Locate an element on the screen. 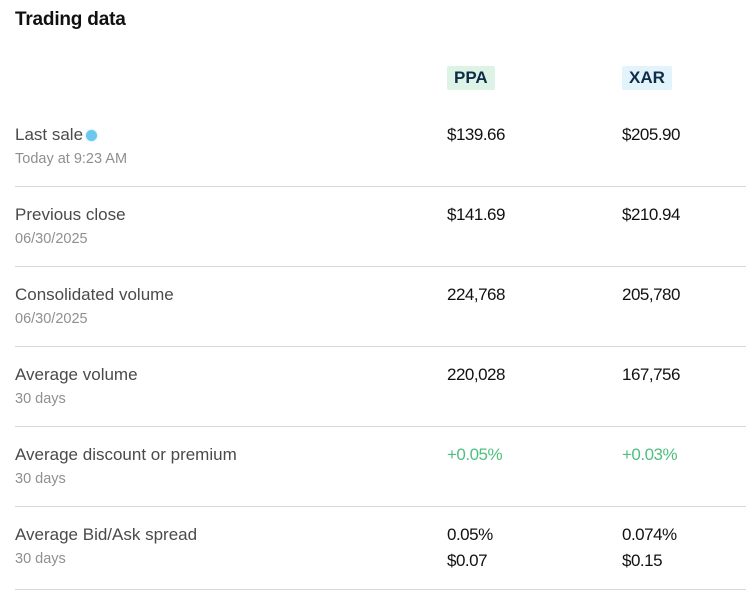 The image size is (752, 601). row-label: Average volume is located at coordinates (76, 374).